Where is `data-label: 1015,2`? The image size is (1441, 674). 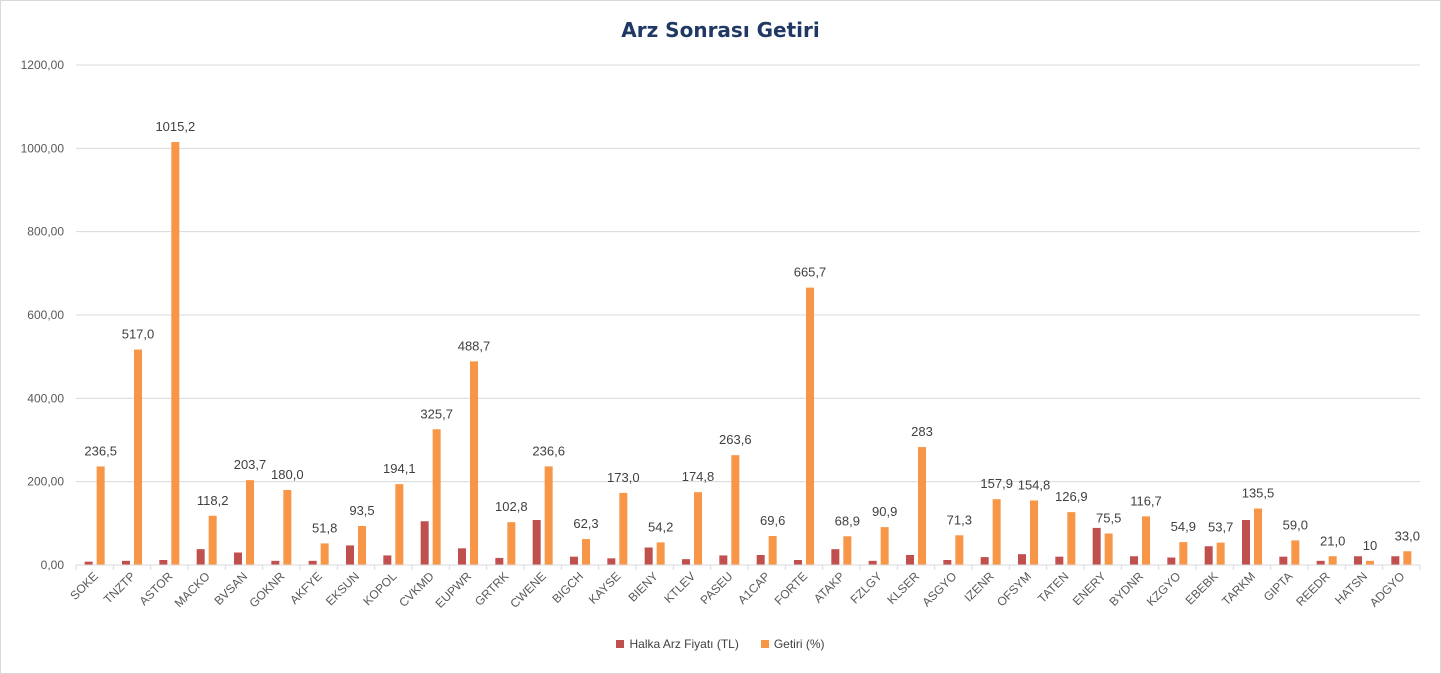
data-label: 1015,2 is located at coordinates (175, 126).